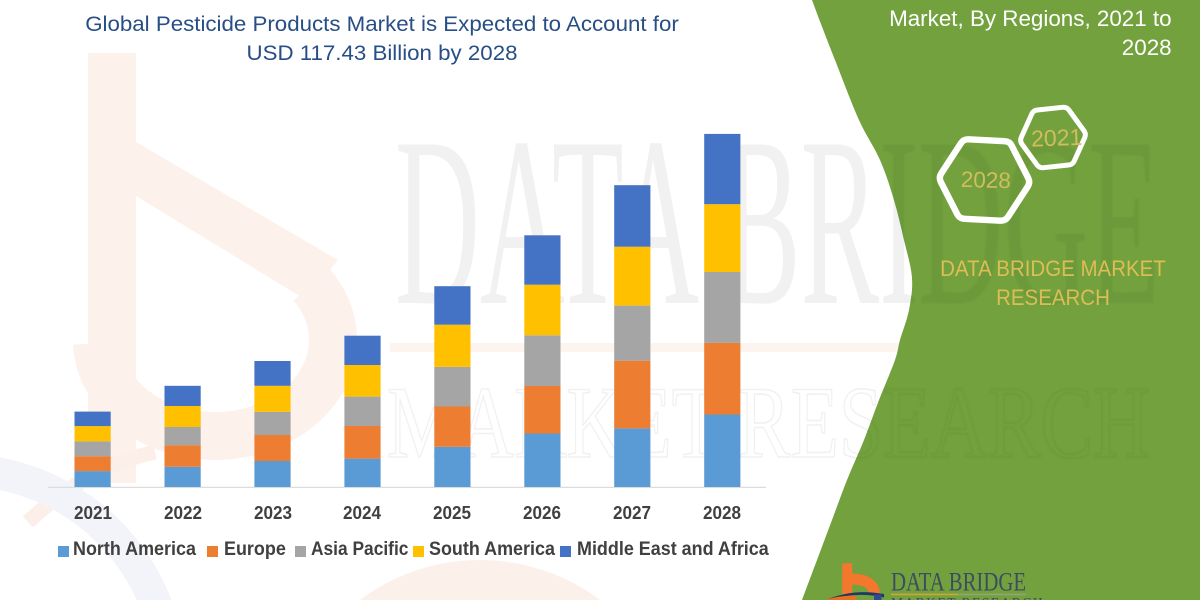 This screenshot has width=1200, height=600. What do you see at coordinates (985, 180) in the screenshot?
I see `svg-text: 2028` at bounding box center [985, 180].